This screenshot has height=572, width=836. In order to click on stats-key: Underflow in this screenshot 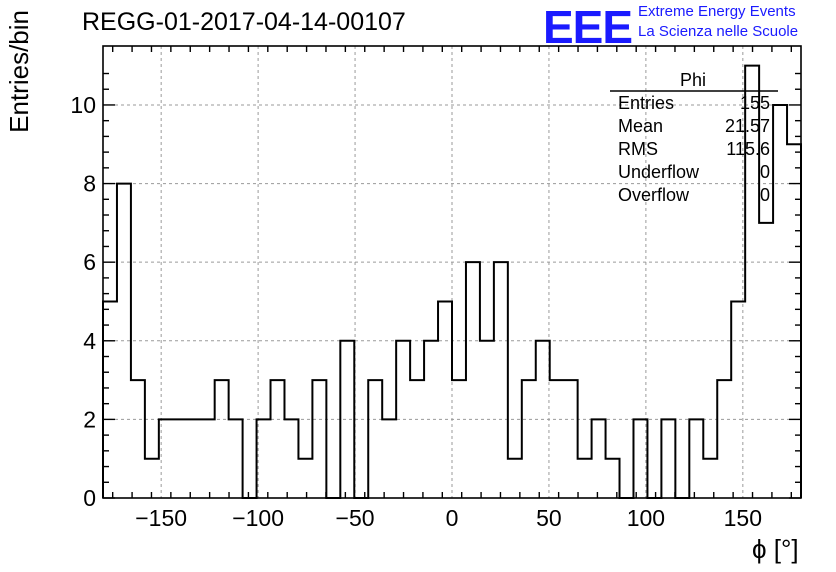, I will do `click(659, 172)`.